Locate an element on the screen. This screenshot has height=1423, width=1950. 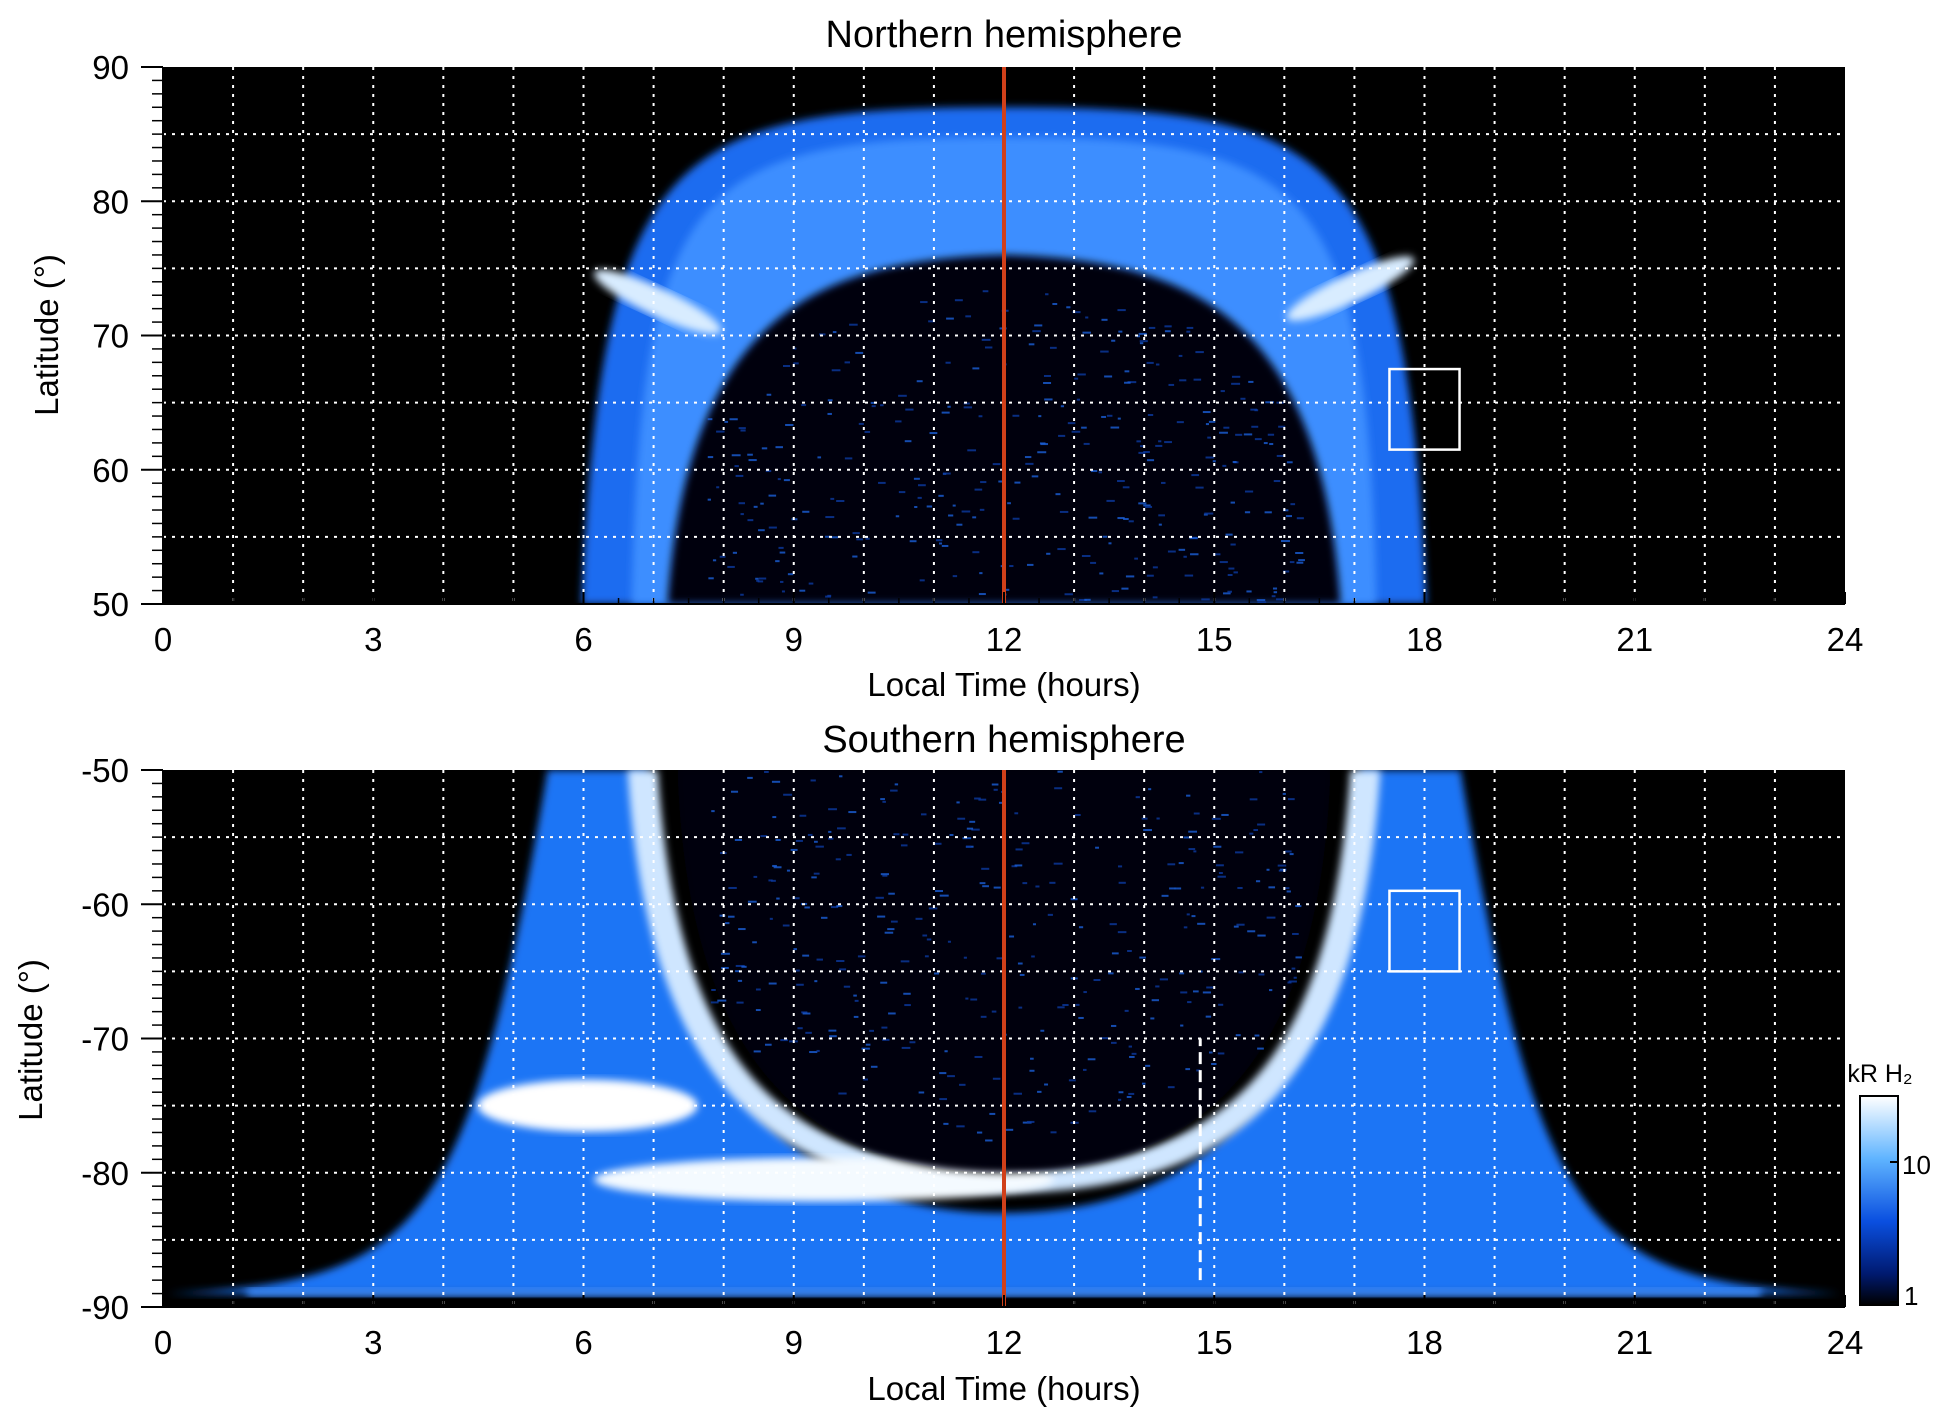
x-tick-label: 18 is located at coordinates (1424, 639).